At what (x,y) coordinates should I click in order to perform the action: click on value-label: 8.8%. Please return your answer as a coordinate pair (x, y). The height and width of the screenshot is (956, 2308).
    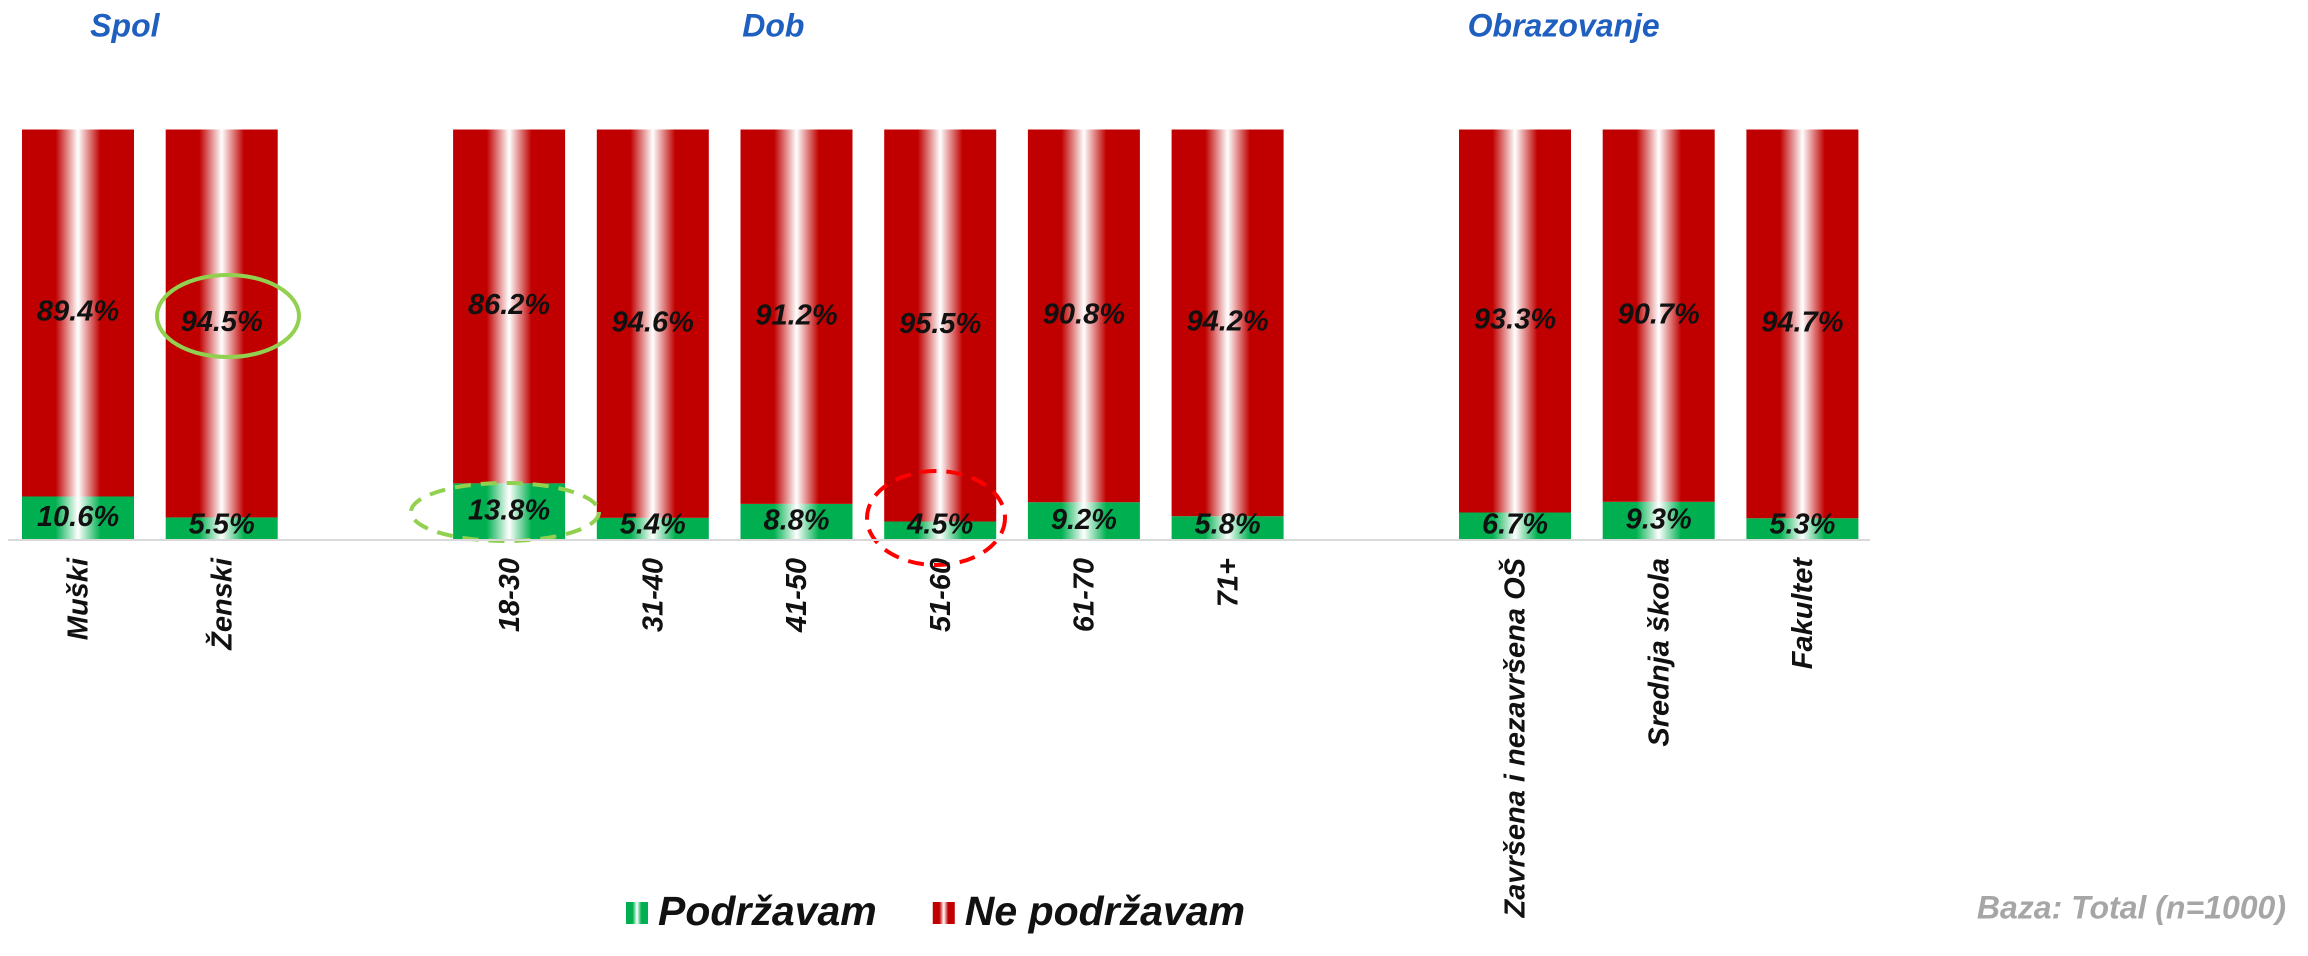
    Looking at the image, I should click on (796, 521).